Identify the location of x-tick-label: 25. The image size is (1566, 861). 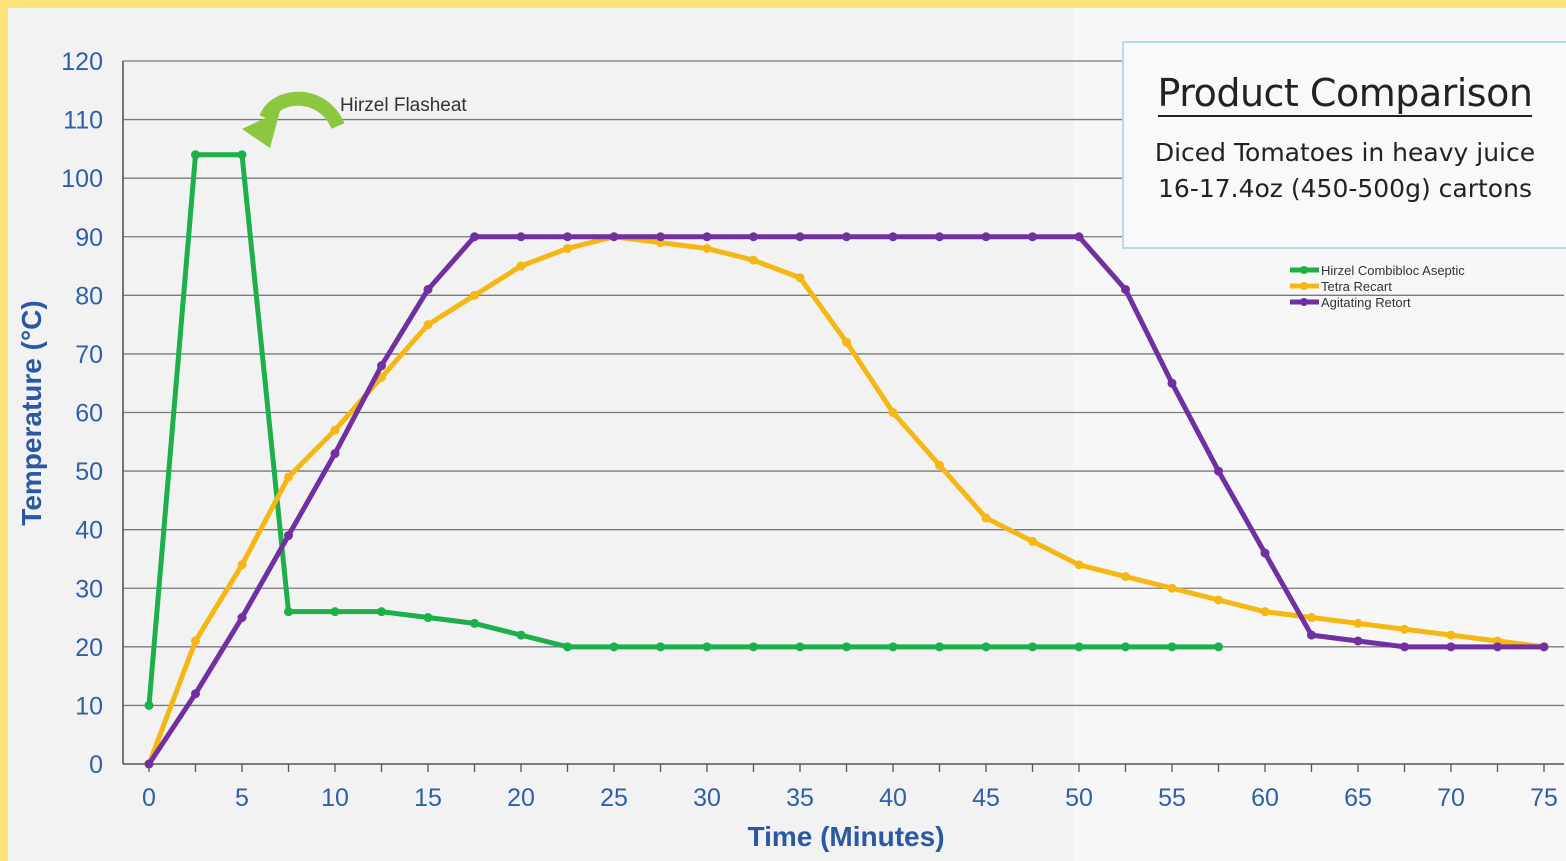
(614, 798).